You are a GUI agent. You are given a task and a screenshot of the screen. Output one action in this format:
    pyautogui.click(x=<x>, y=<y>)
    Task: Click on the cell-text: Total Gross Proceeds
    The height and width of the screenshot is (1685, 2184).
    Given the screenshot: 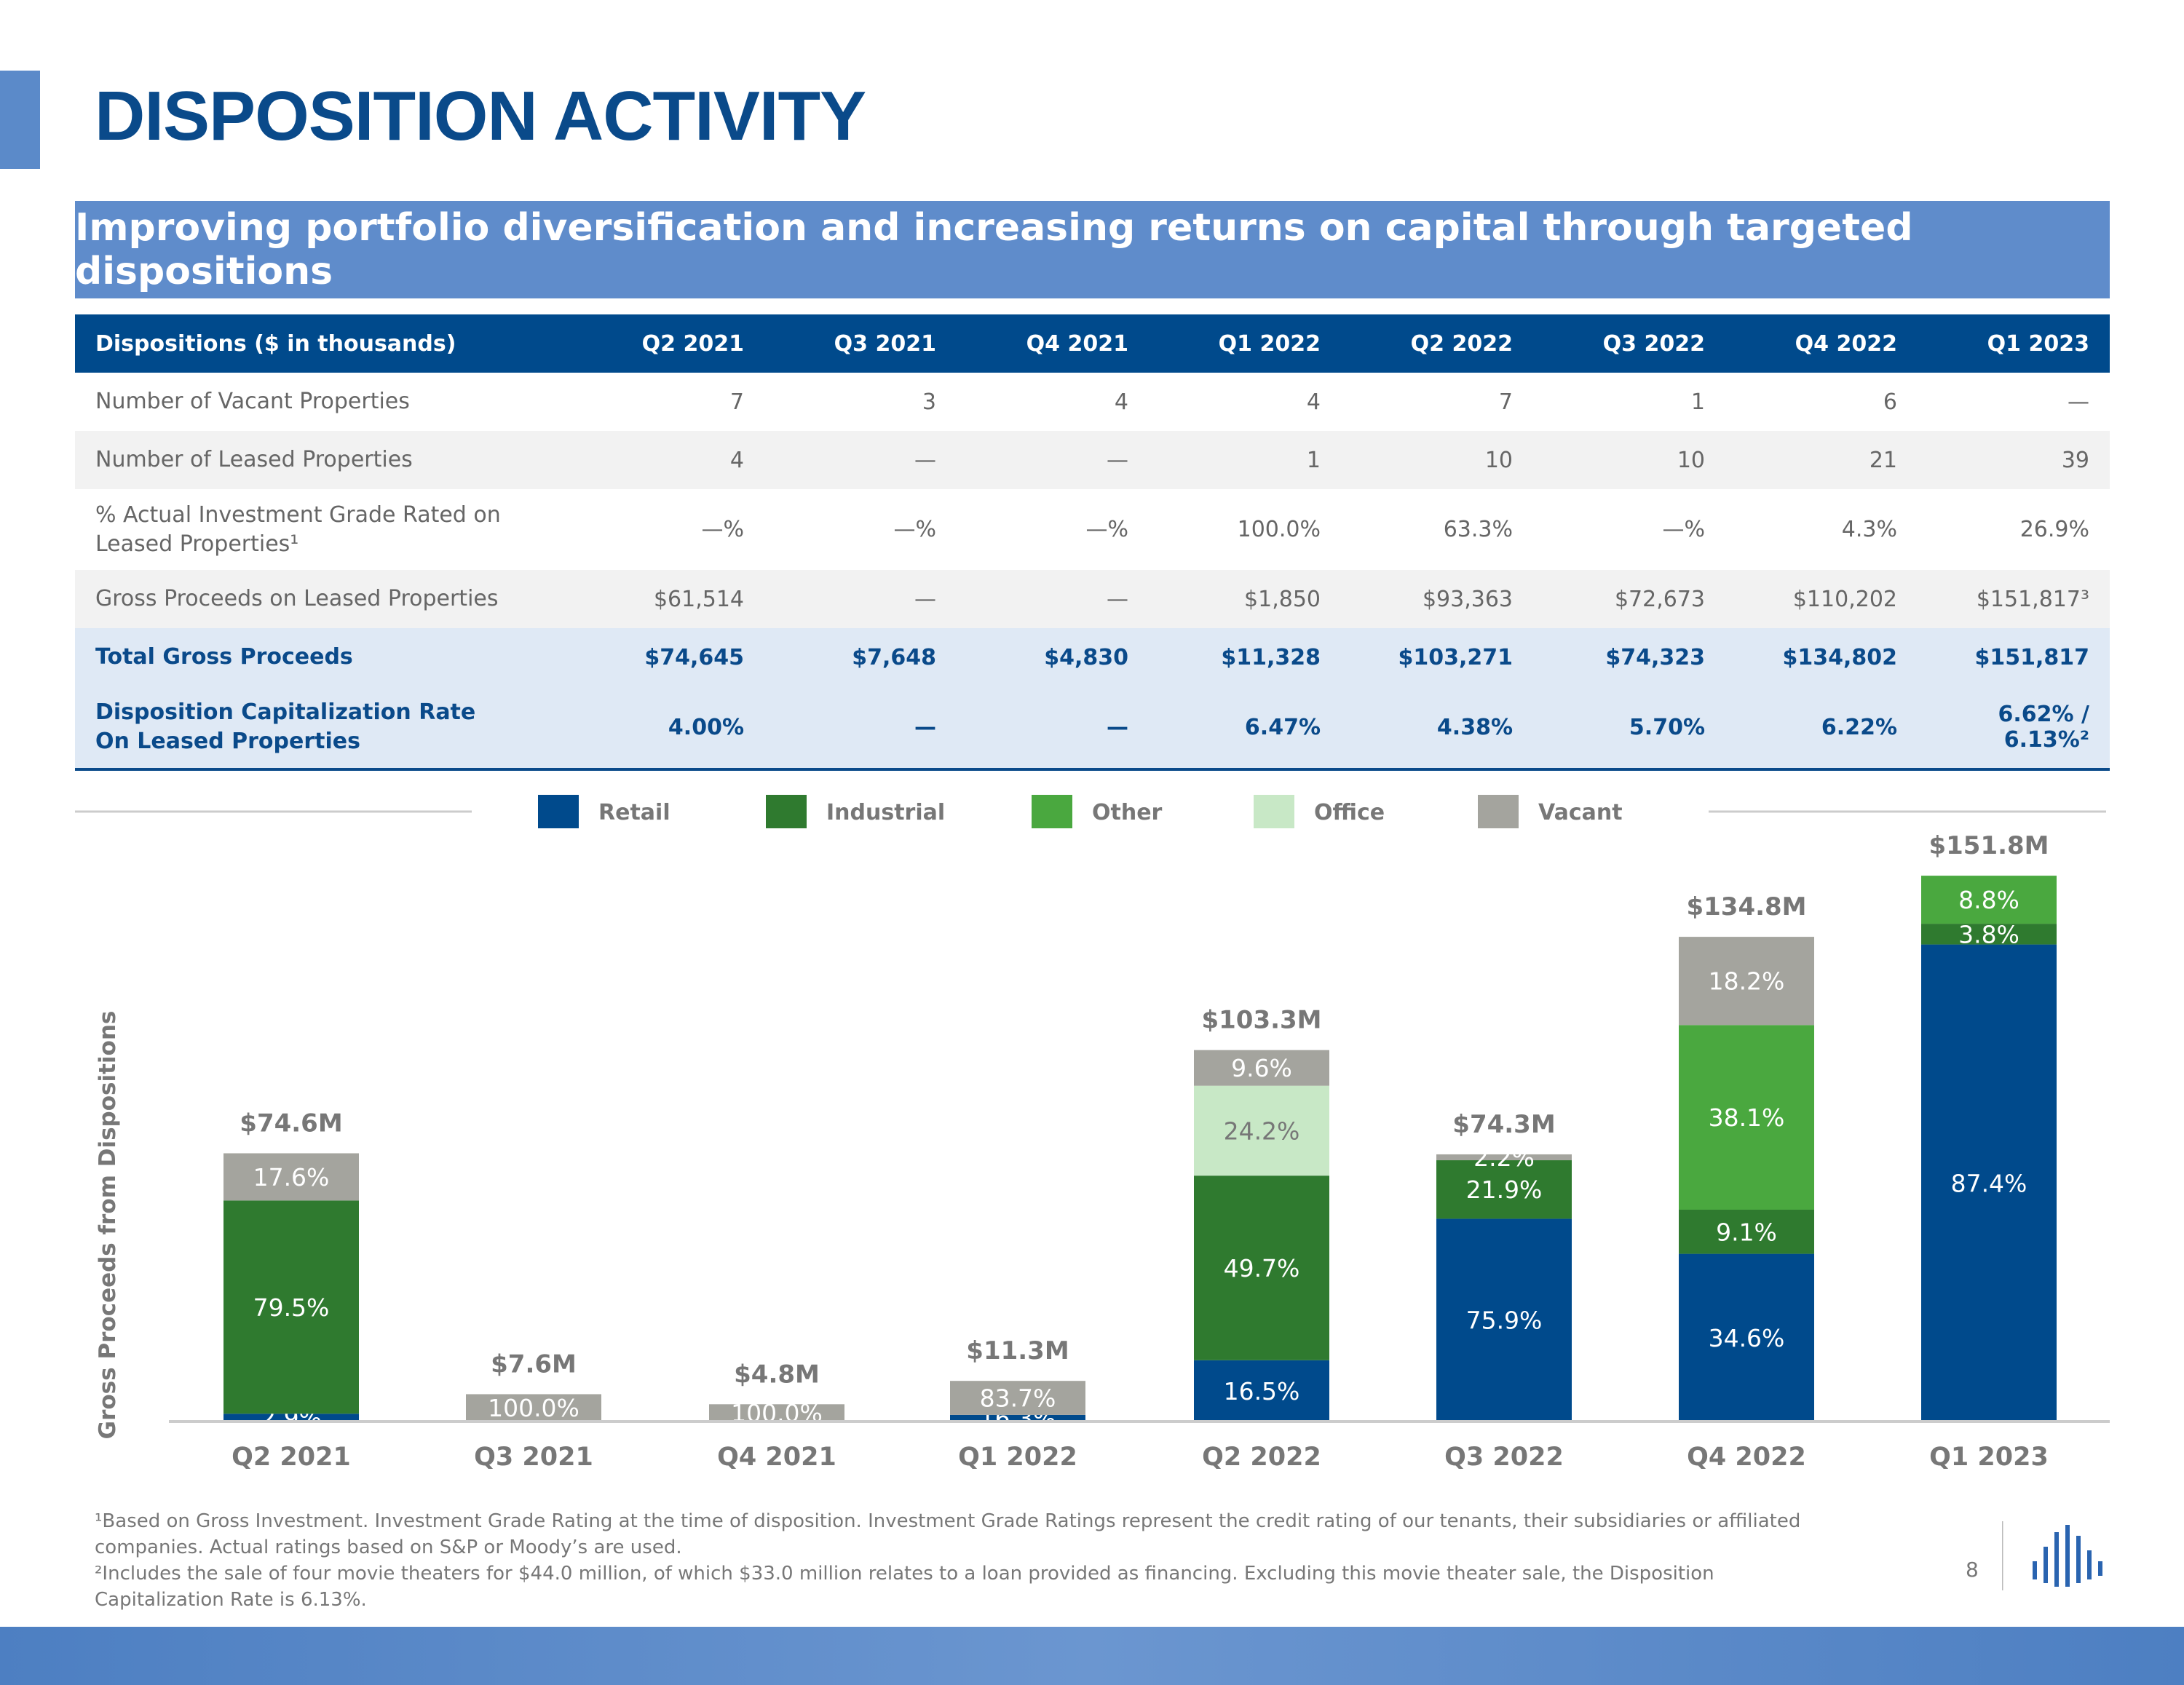 What is the action you would take?
    pyautogui.click(x=224, y=657)
    